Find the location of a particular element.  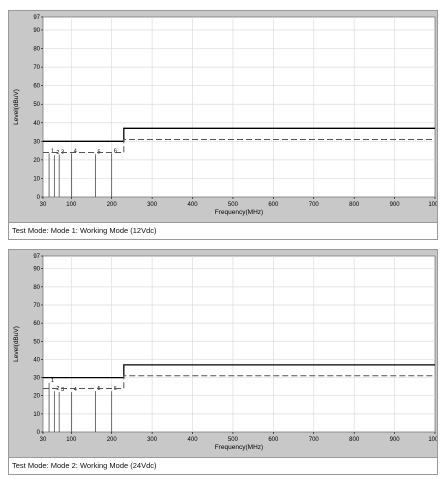

marker-label: 5 is located at coordinates (99, 389).